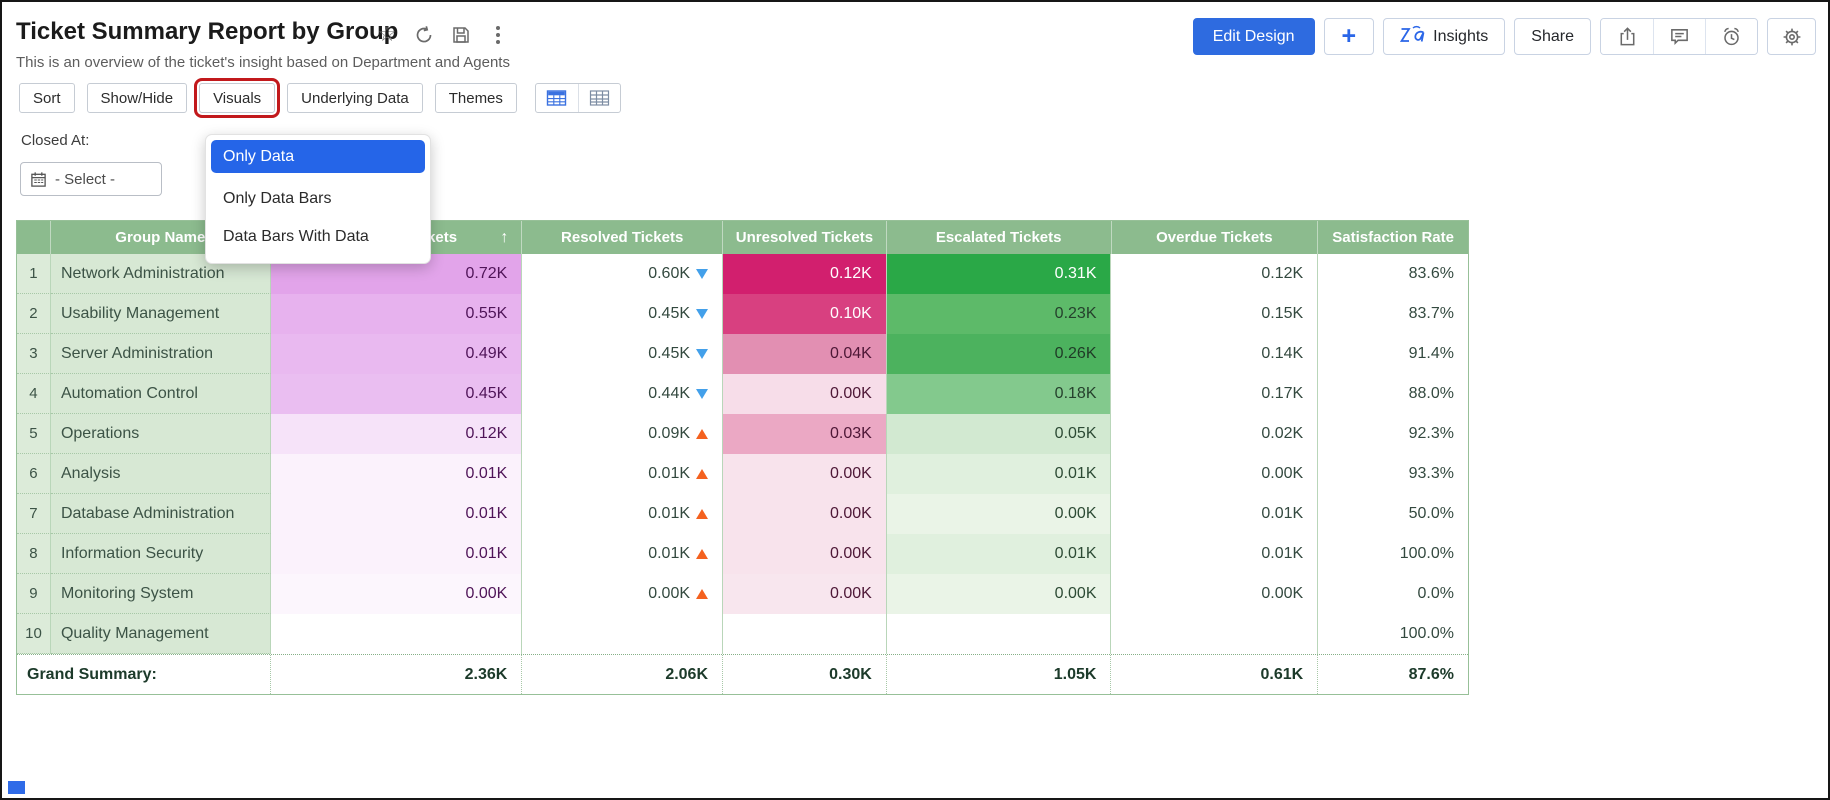 Image resolution: width=1830 pixels, height=800 pixels. Describe the element at coordinates (1431, 393) in the screenshot. I see `cell-satisfaction-rate: 88.0%` at that location.